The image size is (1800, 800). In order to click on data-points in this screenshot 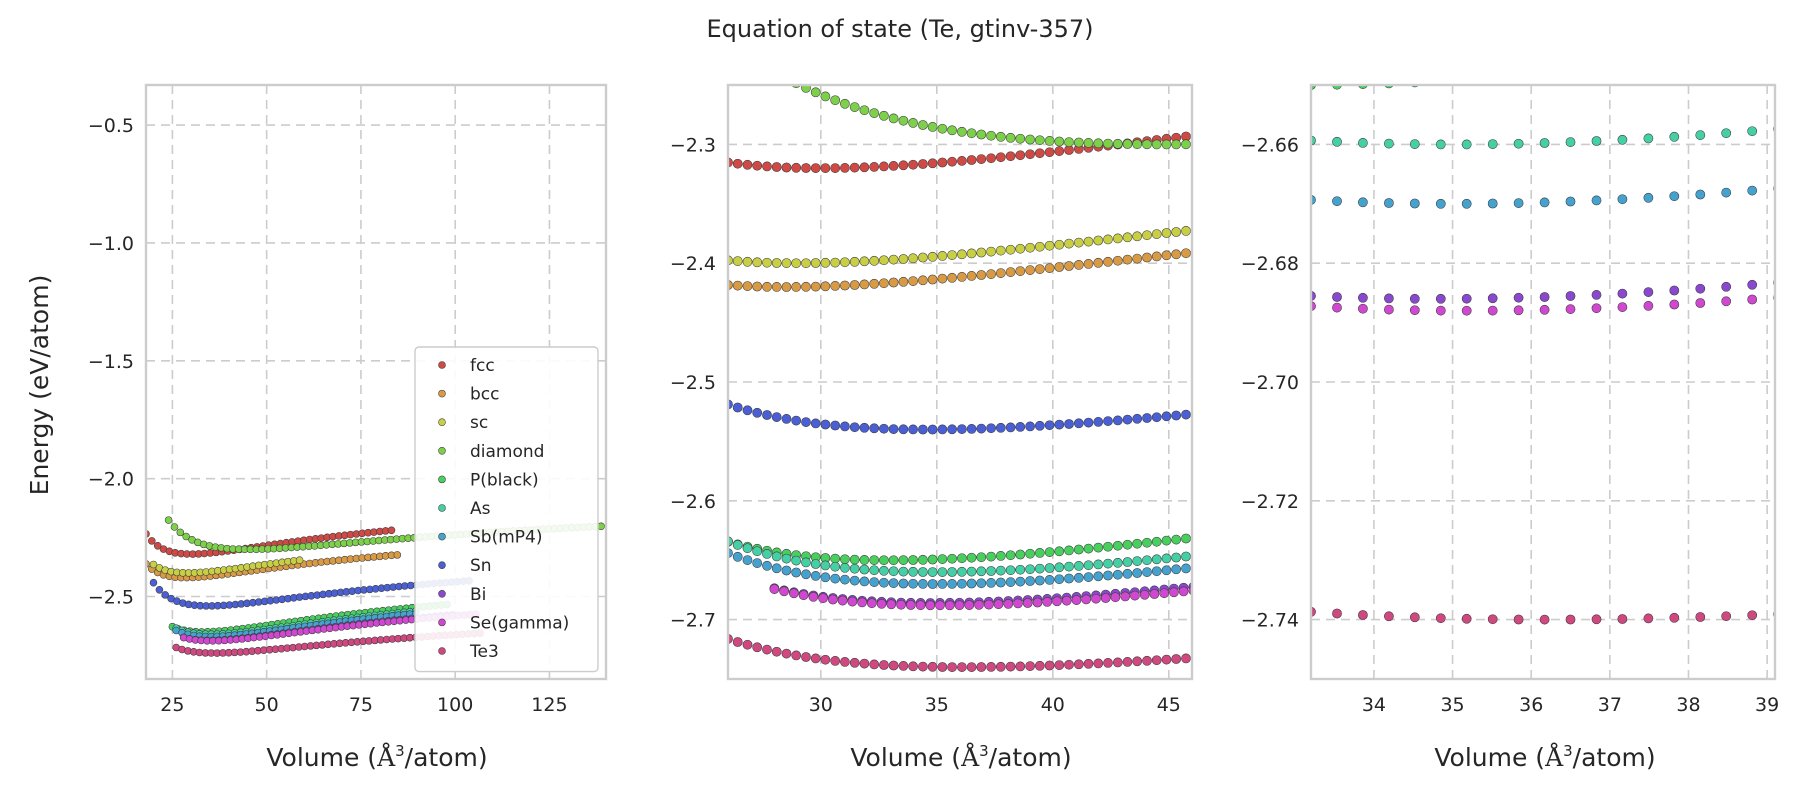, I will do `click(375, 586)`.